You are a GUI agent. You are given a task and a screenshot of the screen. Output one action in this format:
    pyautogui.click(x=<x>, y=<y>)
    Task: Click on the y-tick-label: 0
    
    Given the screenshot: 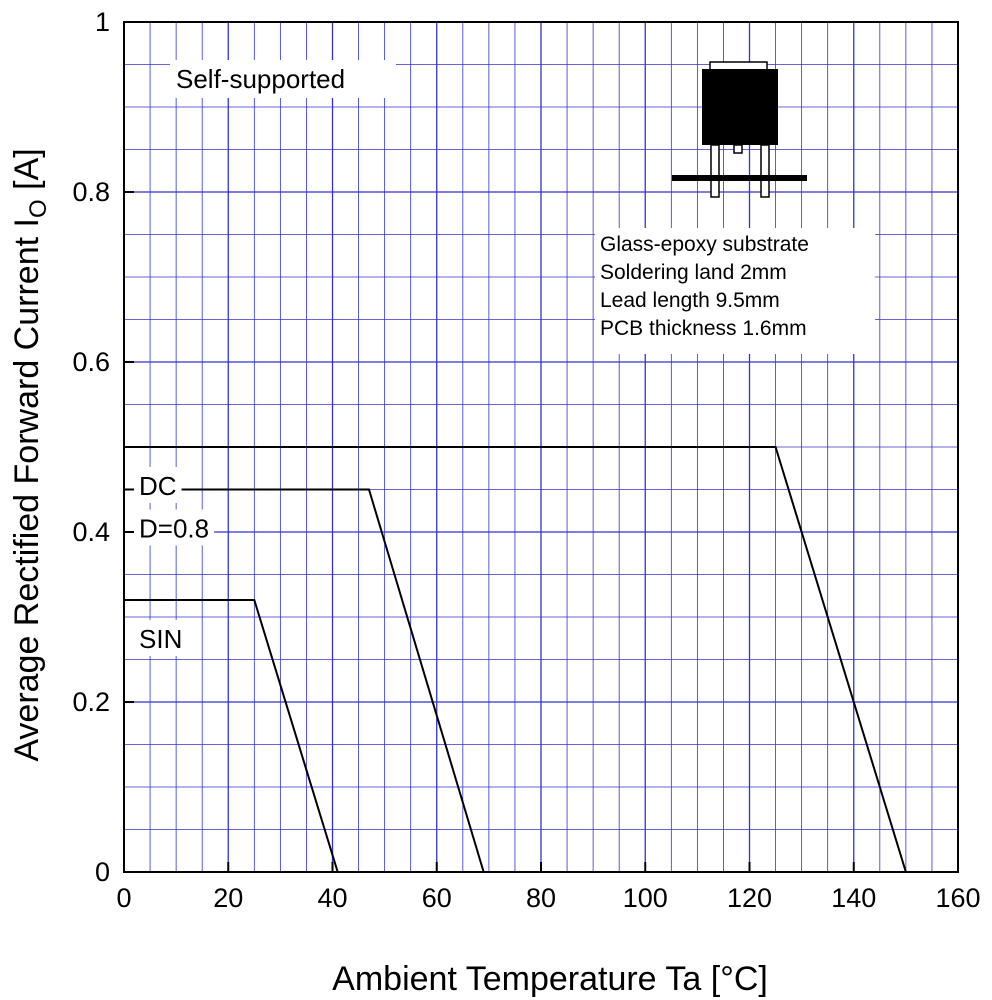 What is the action you would take?
    pyautogui.click(x=102, y=872)
    